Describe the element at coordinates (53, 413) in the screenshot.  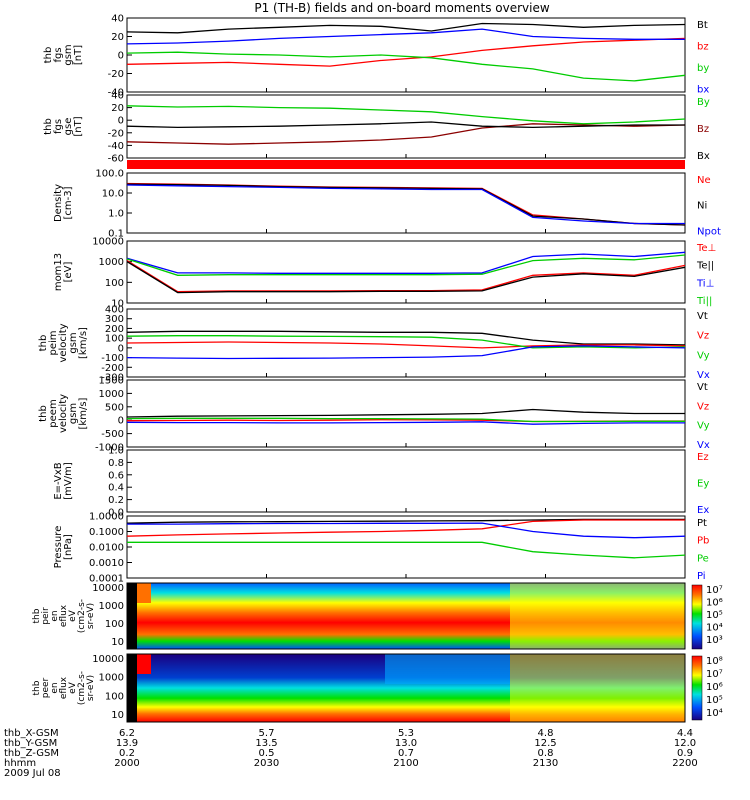
I see `y-axis-label: peem` at that location.